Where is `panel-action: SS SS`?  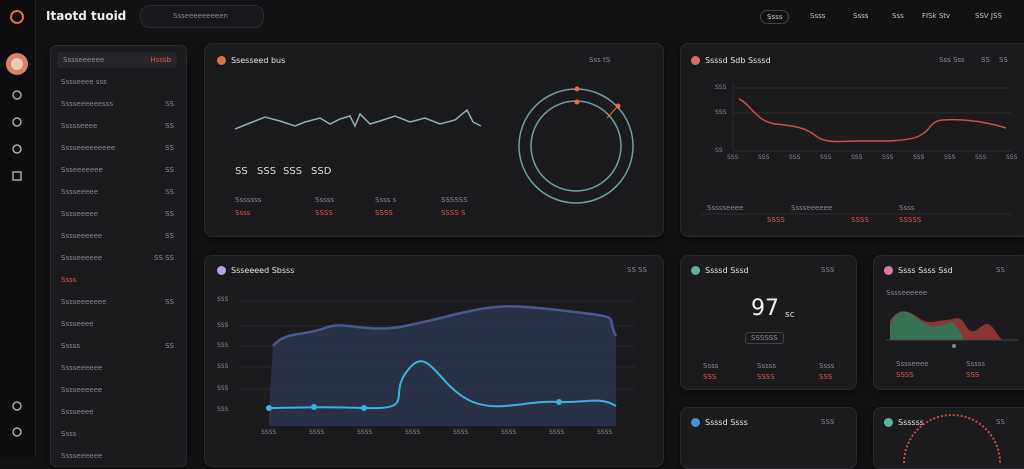 panel-action: SS SS is located at coordinates (637, 270).